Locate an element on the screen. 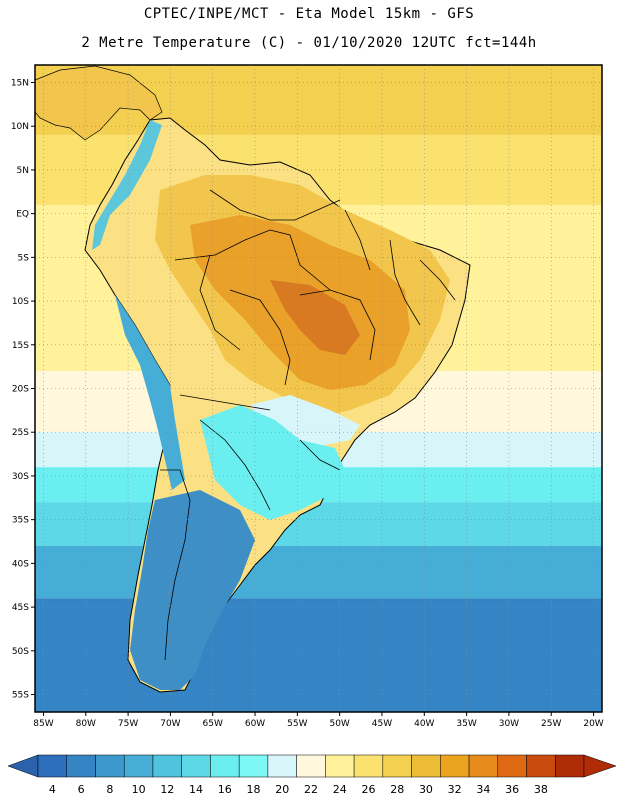  colorbar-label: 28 is located at coordinates (397, 789).